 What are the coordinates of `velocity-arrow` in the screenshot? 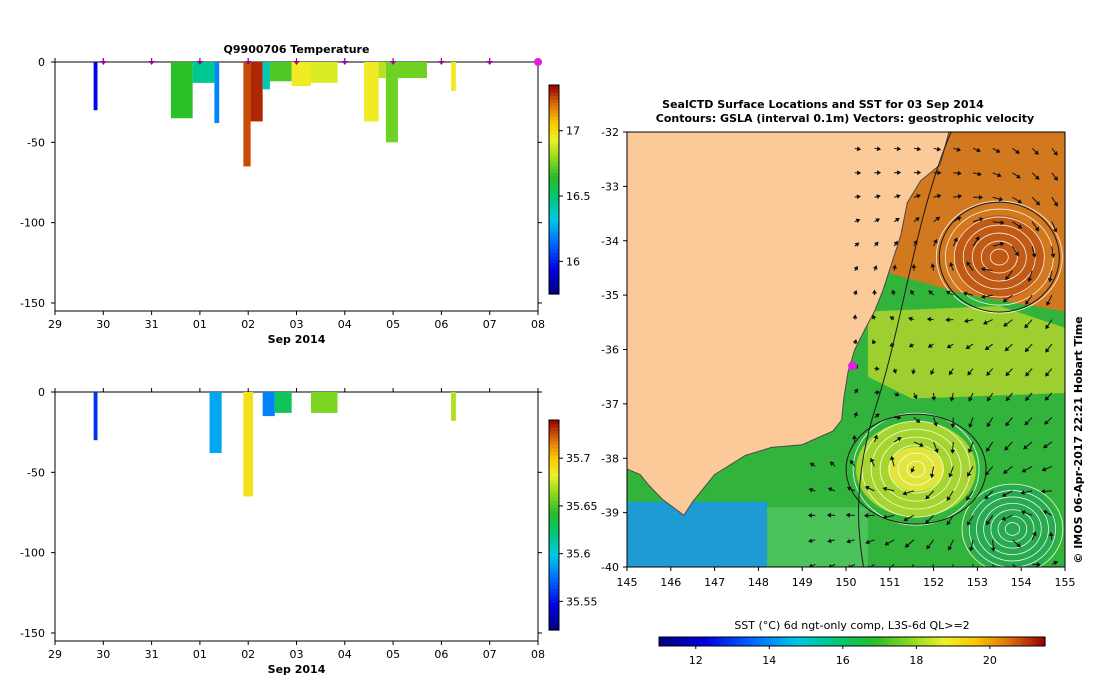 It's located at (892, 565).